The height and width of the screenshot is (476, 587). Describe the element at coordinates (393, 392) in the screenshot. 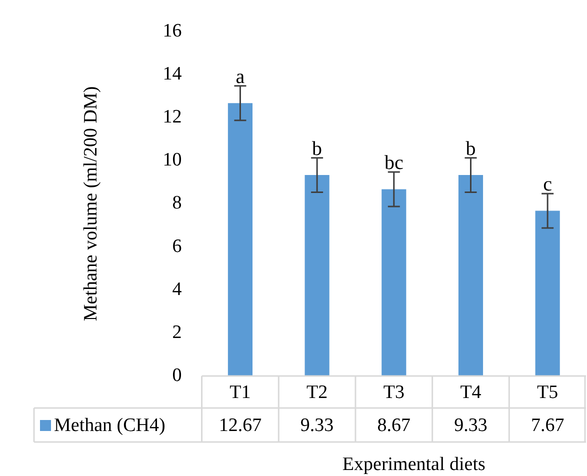

I see `x-tick-label: T3` at that location.